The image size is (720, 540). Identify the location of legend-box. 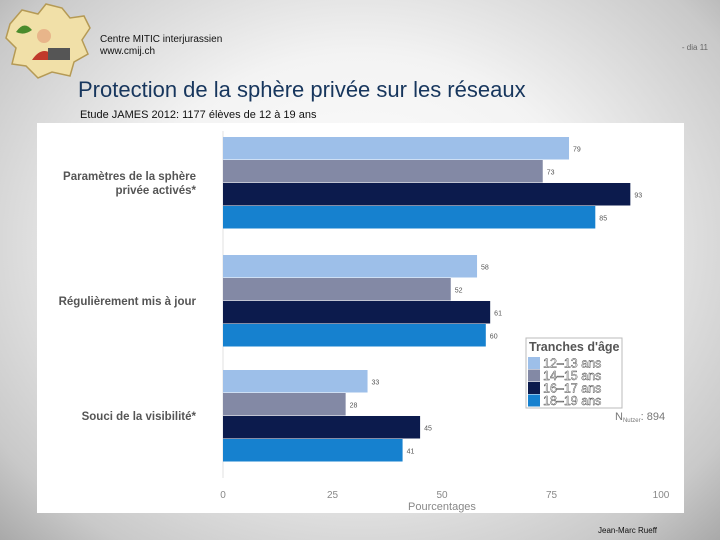
(574, 373).